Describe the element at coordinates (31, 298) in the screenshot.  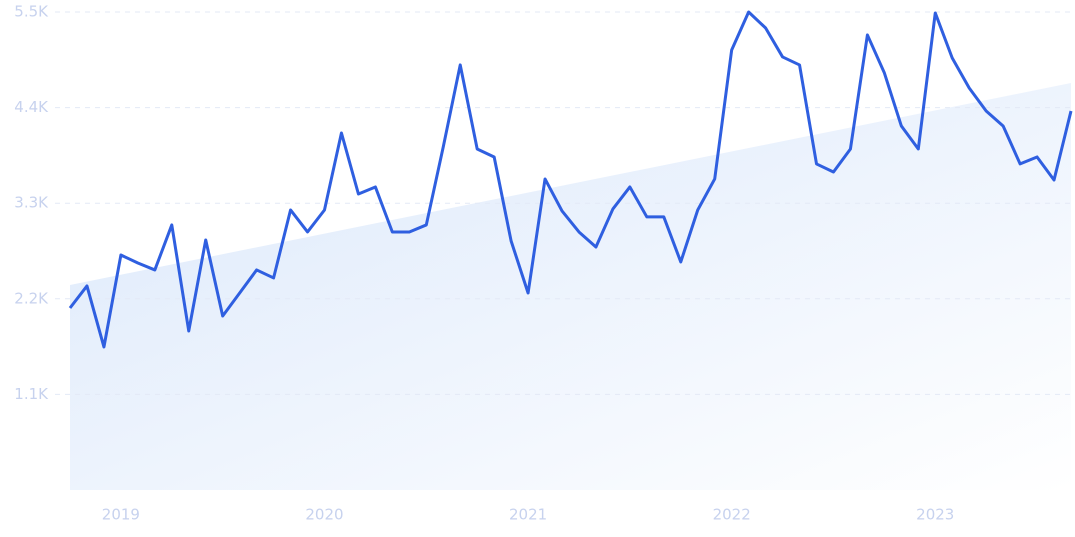
I see `y-tick-label: 2.2K` at that location.